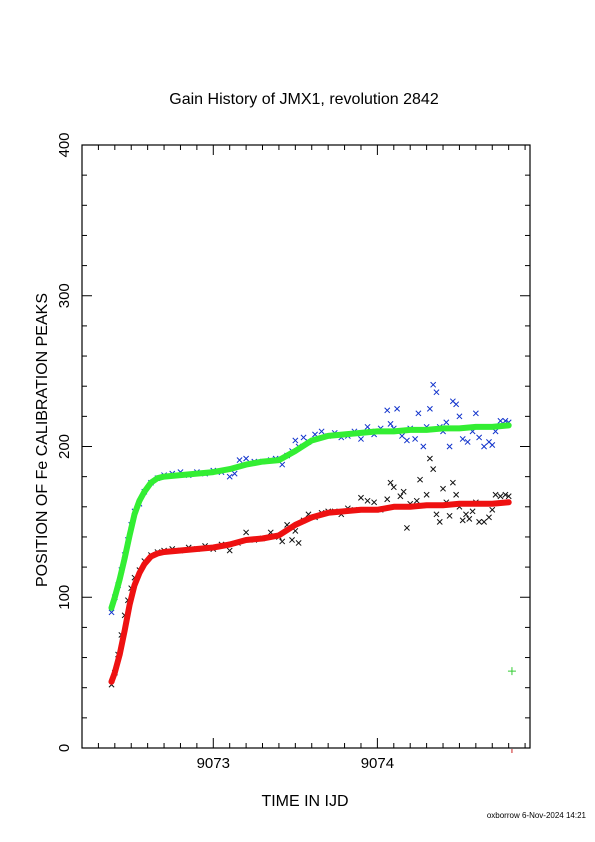 This screenshot has height=842, width=595. Describe the element at coordinates (64, 748) in the screenshot. I see `y-tick-label: 0` at that location.